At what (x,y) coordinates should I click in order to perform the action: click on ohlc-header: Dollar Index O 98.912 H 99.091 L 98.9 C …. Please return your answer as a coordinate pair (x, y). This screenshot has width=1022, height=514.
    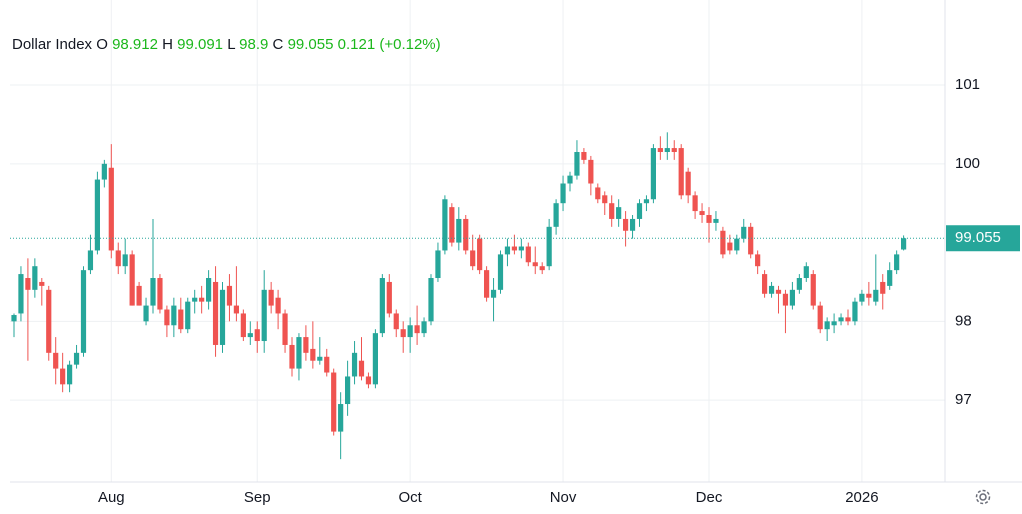
    Looking at the image, I should click on (226, 44).